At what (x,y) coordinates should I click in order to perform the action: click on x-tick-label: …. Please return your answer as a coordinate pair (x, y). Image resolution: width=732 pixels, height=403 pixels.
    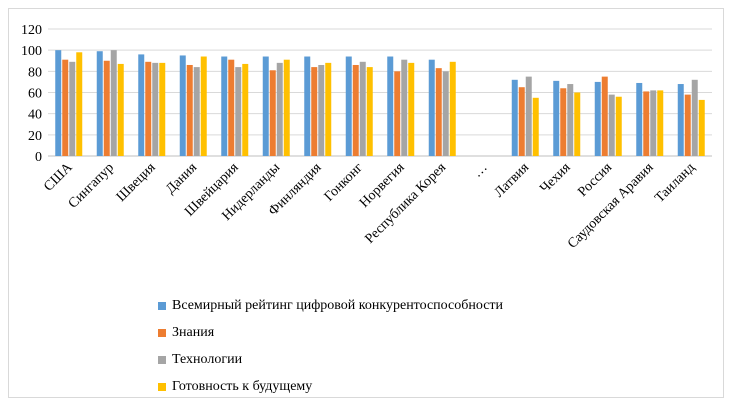
    Looking at the image, I should click on (480, 170).